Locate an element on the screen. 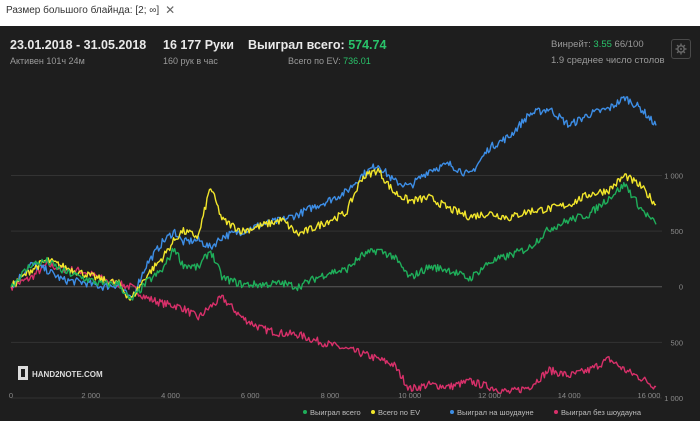  close-icon: ✕ is located at coordinates (170, 10).